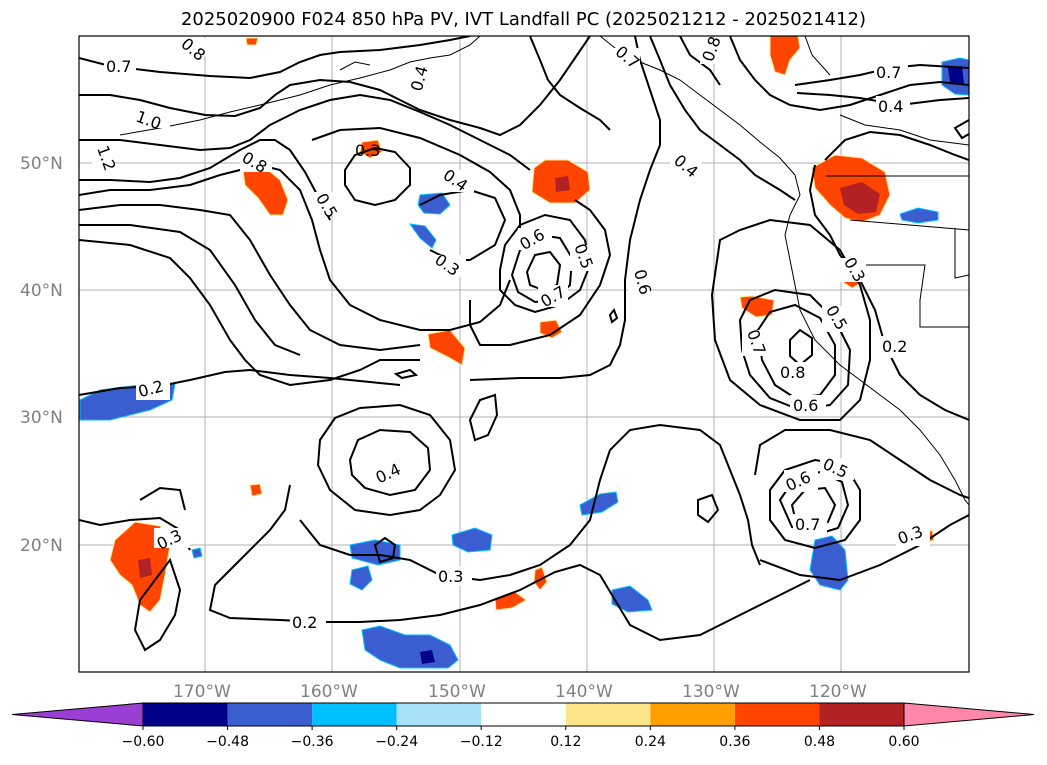 Image resolution: width=1047 pixels, height=765 pixels. I want to click on colorbar-tick-label: −0.36, so click(312, 742).